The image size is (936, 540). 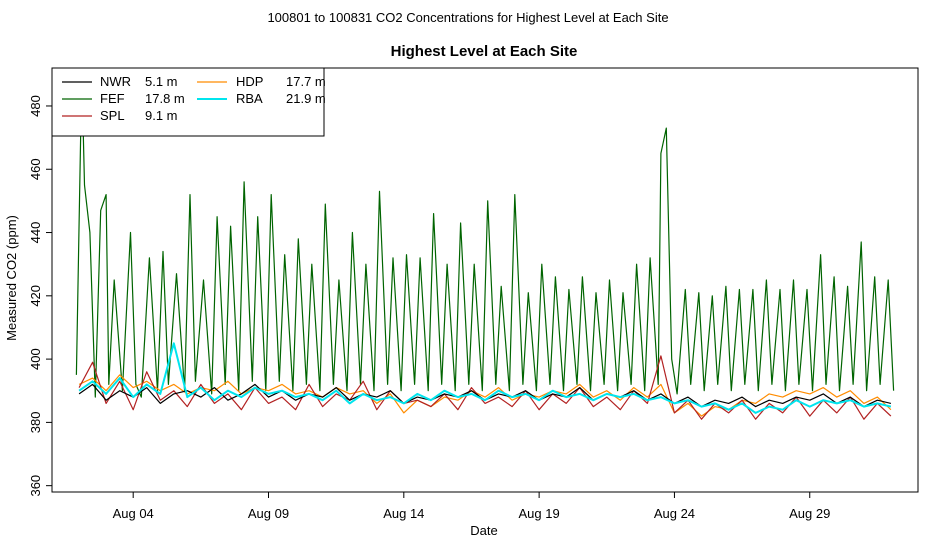 I want to click on series-line-rba, so click(x=485, y=378).